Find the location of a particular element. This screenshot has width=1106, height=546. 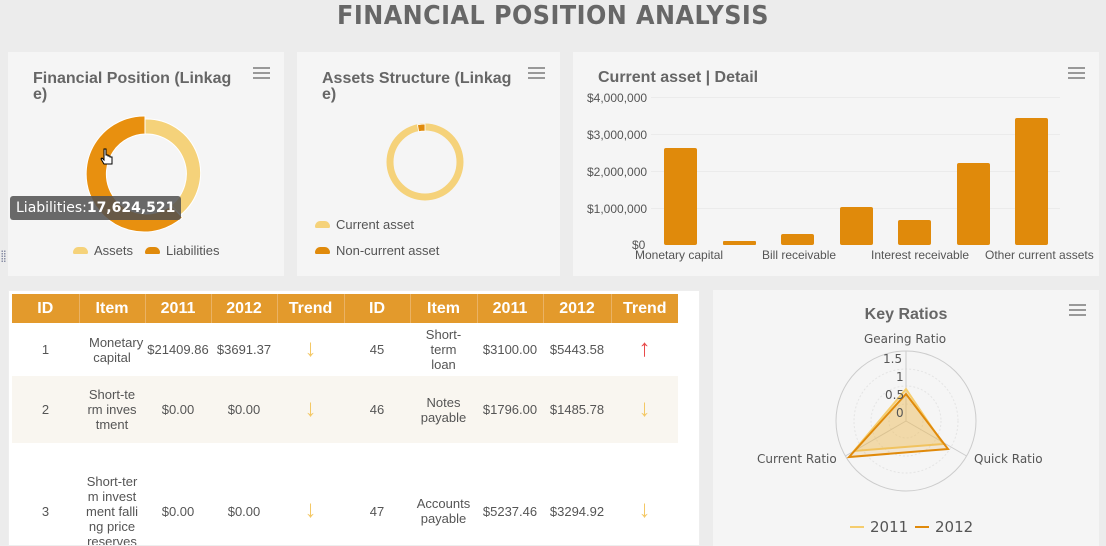

panel-title: Current asset | Detail is located at coordinates (678, 77).